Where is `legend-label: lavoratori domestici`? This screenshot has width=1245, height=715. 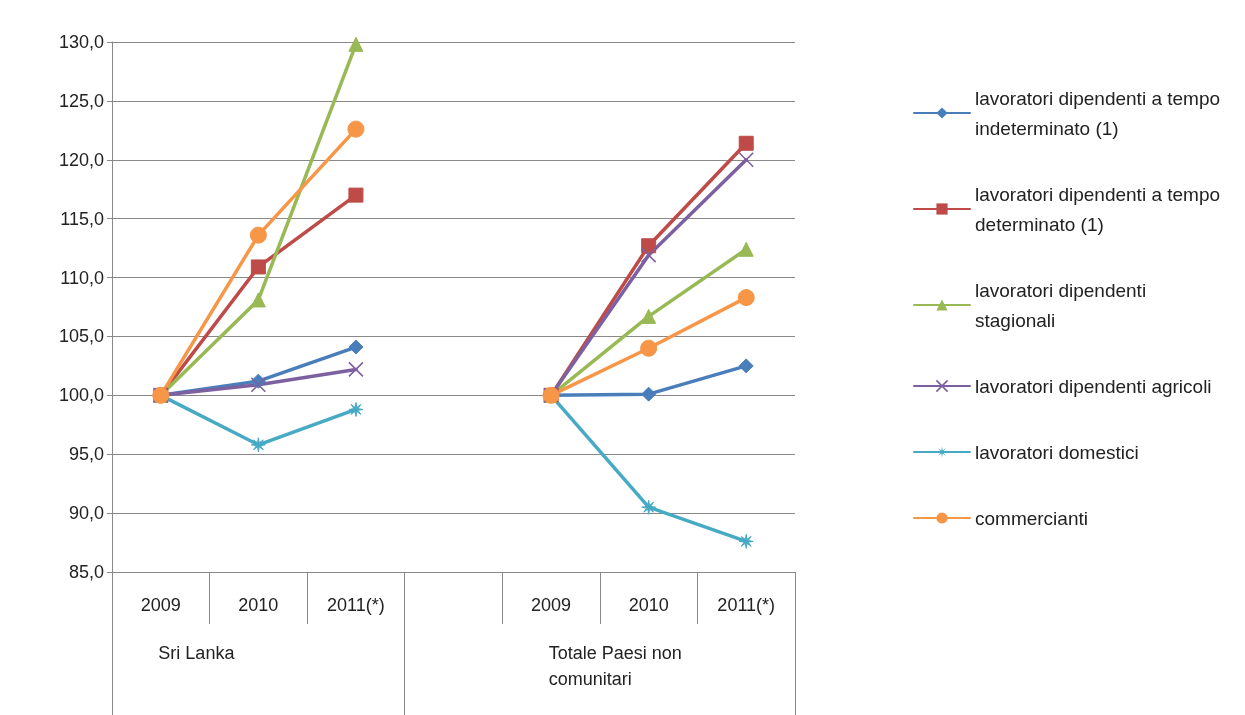 legend-label: lavoratori domestici is located at coordinates (1057, 452).